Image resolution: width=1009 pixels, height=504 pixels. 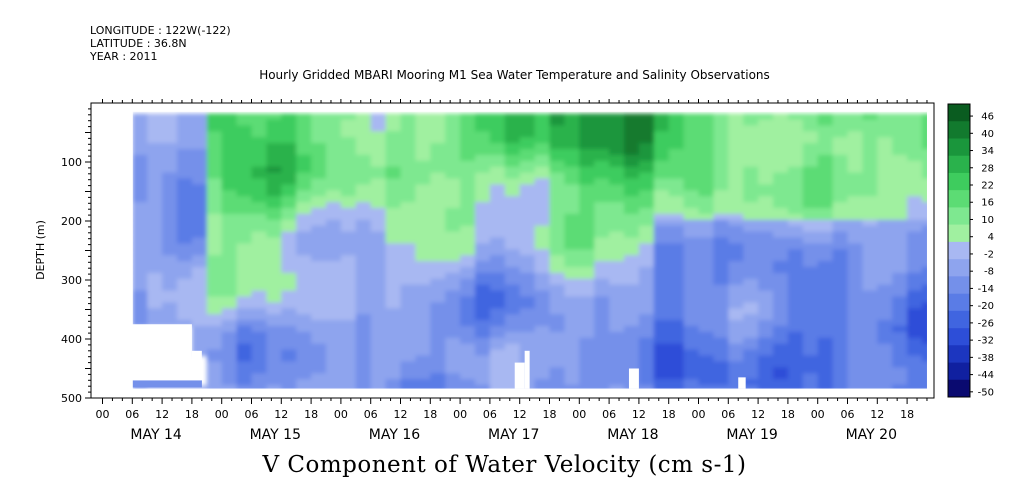 I want to click on colorbar-label: -50, so click(x=986, y=392).